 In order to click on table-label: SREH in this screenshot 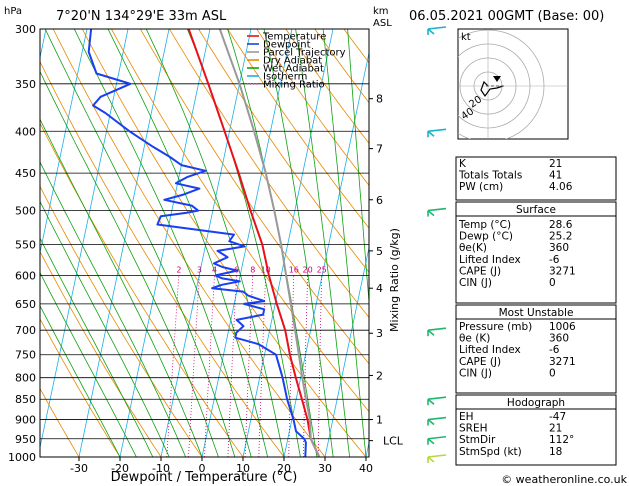, I will do `click(473, 429)`.